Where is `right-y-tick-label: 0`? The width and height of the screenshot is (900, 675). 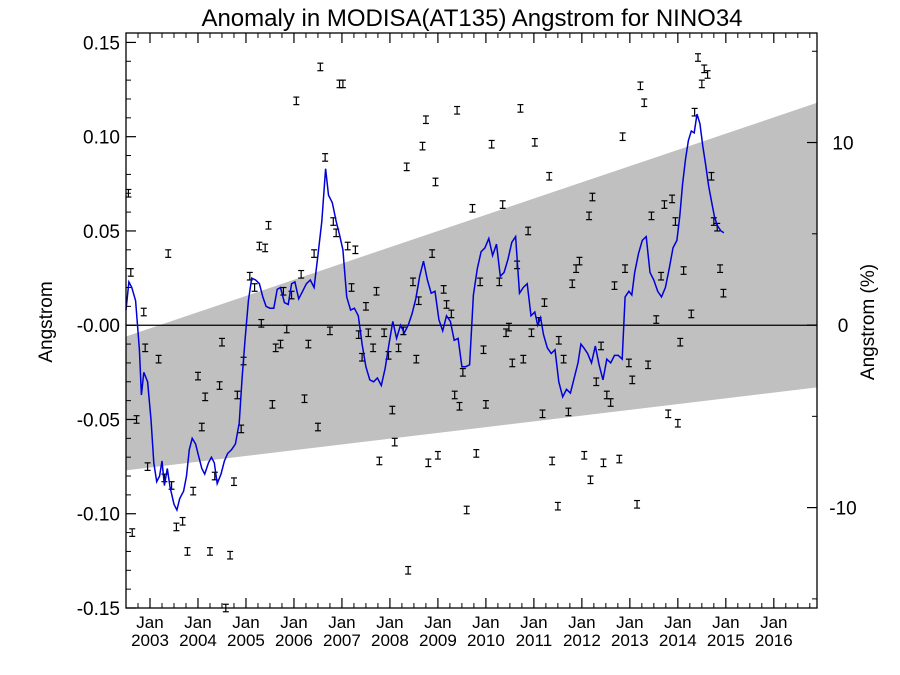 right-y-tick-label: 0 is located at coordinates (843, 326).